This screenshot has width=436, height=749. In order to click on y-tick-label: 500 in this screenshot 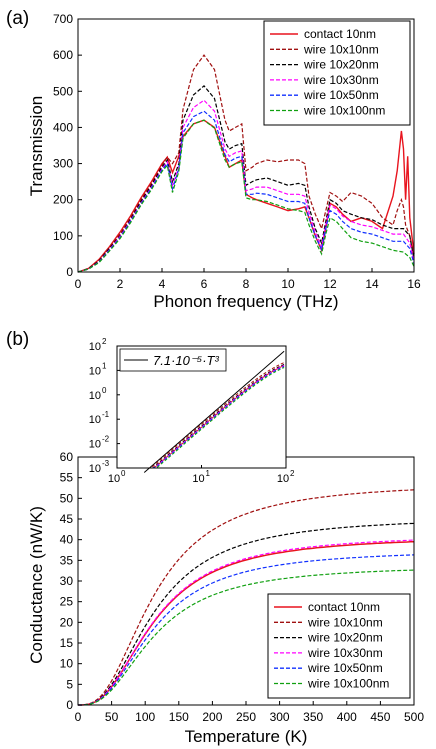, I will do `click(63, 91)`.